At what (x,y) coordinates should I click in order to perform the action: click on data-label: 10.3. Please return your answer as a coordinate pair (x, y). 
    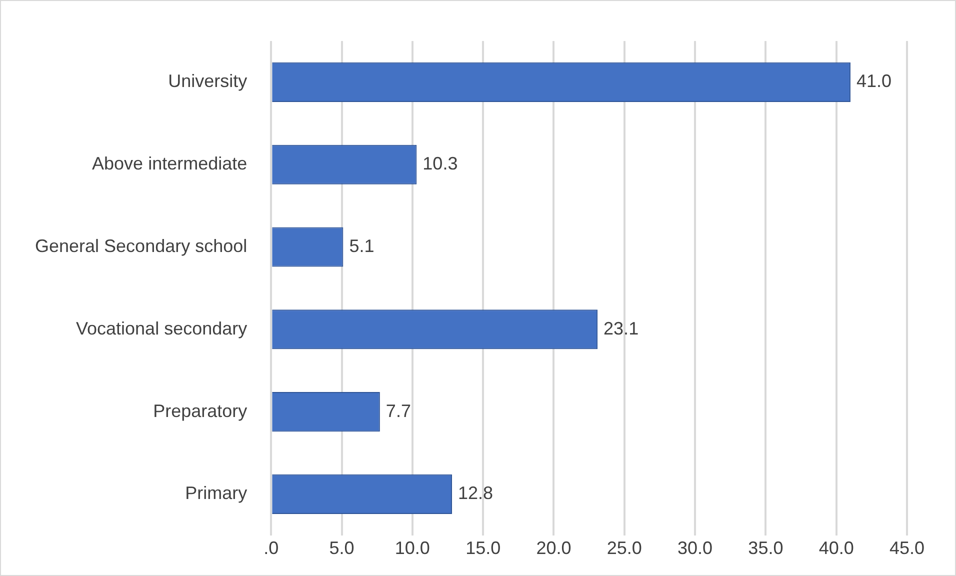
    Looking at the image, I should click on (440, 164).